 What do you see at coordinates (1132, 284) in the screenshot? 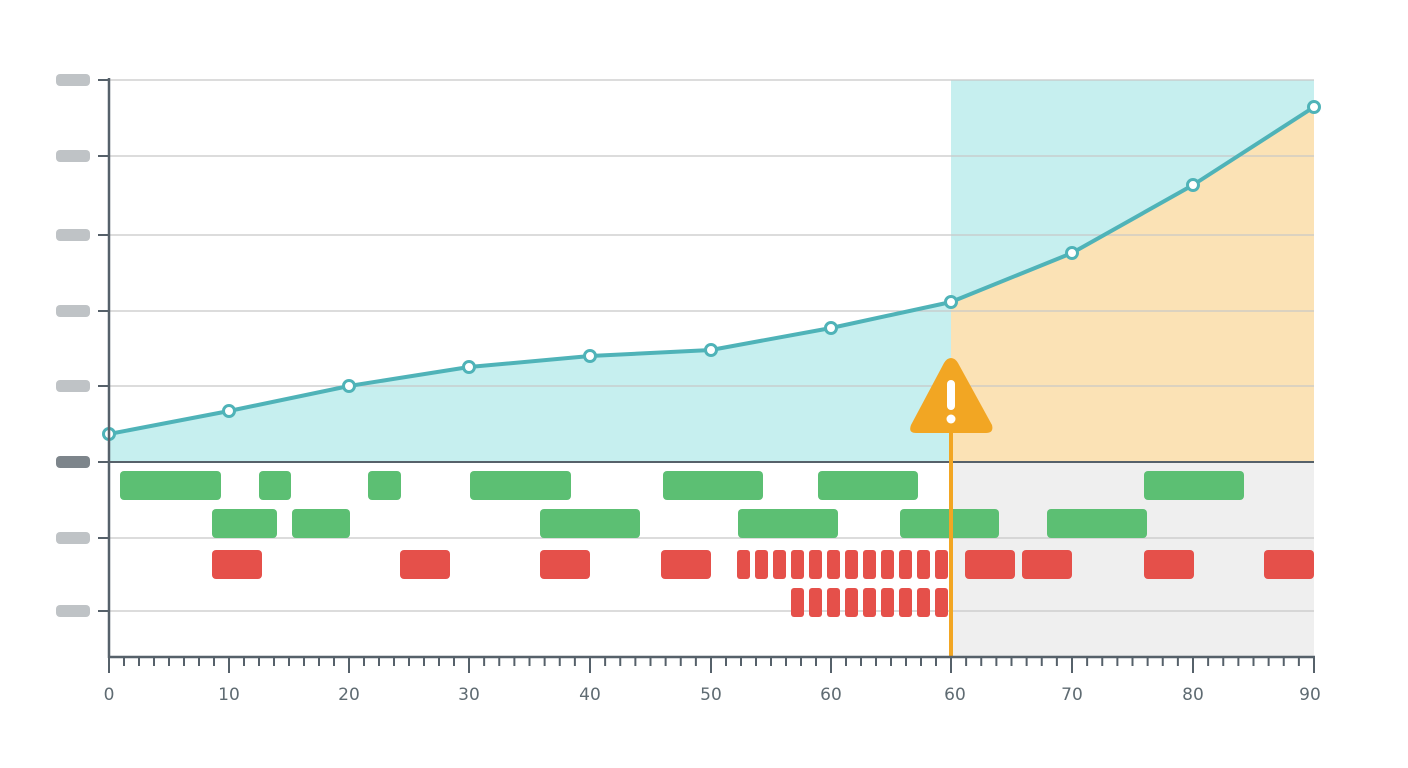
I see `forecast-area` at bounding box center [1132, 284].